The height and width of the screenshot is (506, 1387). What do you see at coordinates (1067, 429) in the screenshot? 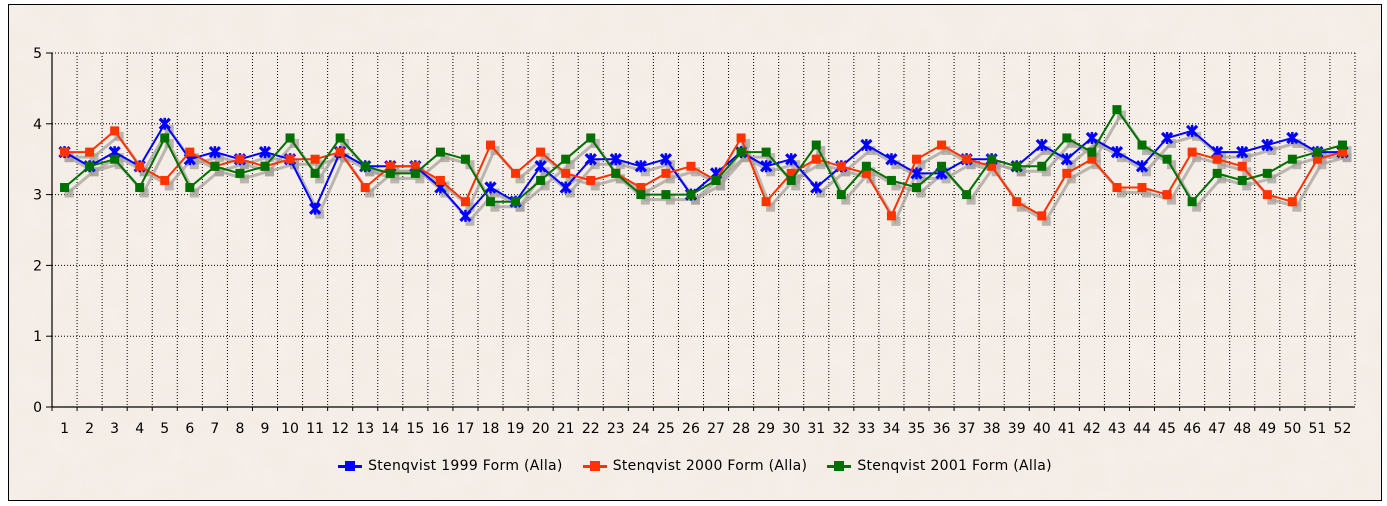
I see `x-tick-label: 41` at bounding box center [1067, 429].